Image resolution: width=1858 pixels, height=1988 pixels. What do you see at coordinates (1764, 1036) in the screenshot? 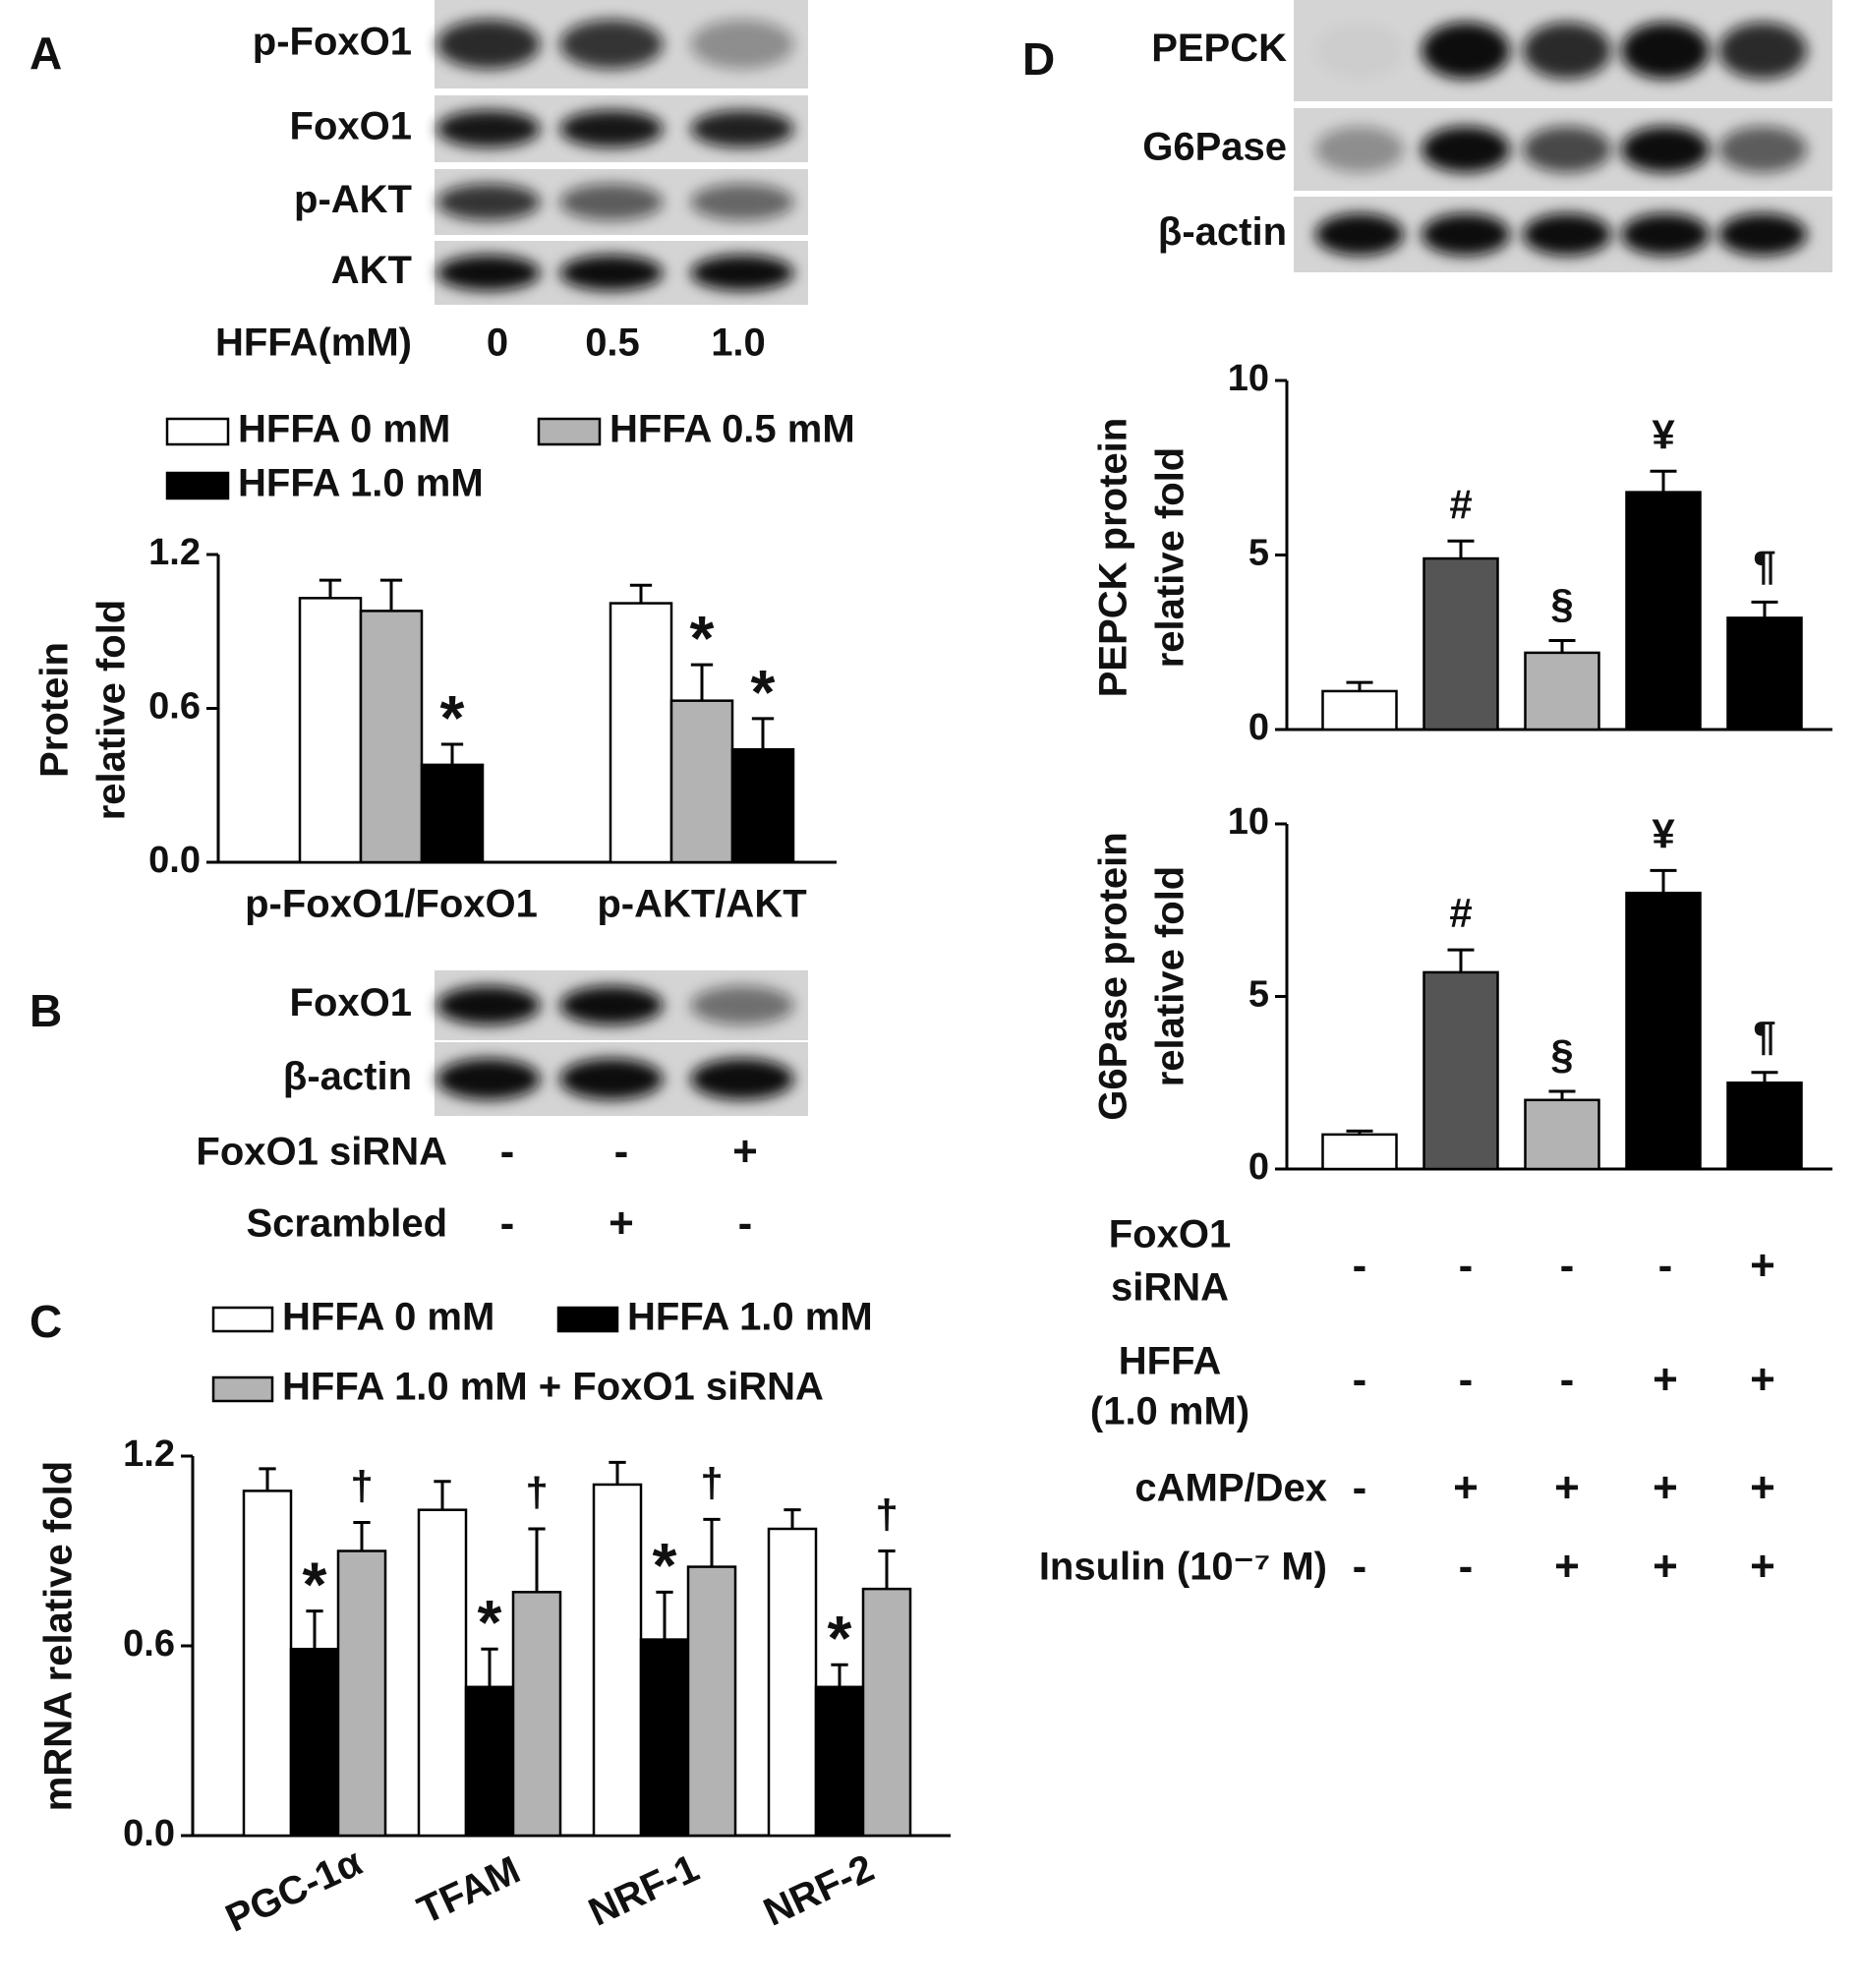
I see `significance-marker: ¶` at bounding box center [1764, 1036].